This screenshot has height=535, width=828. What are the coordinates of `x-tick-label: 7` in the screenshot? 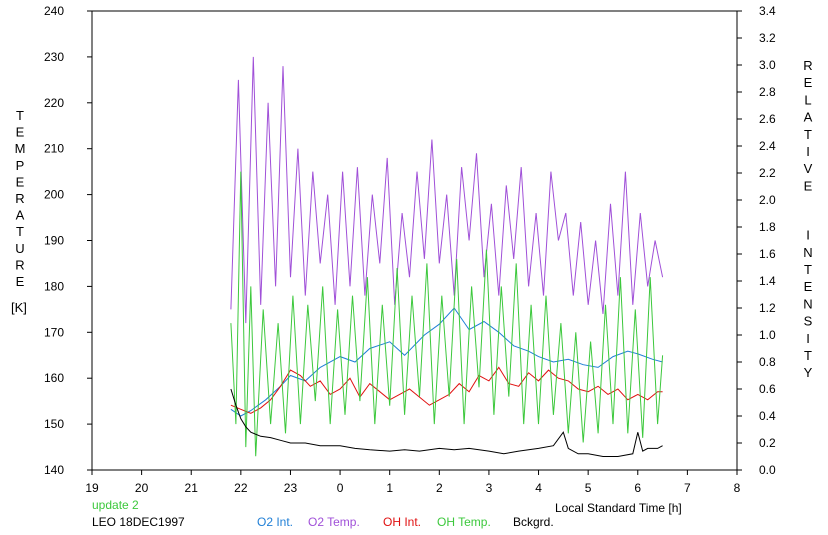 It's located at (687, 488).